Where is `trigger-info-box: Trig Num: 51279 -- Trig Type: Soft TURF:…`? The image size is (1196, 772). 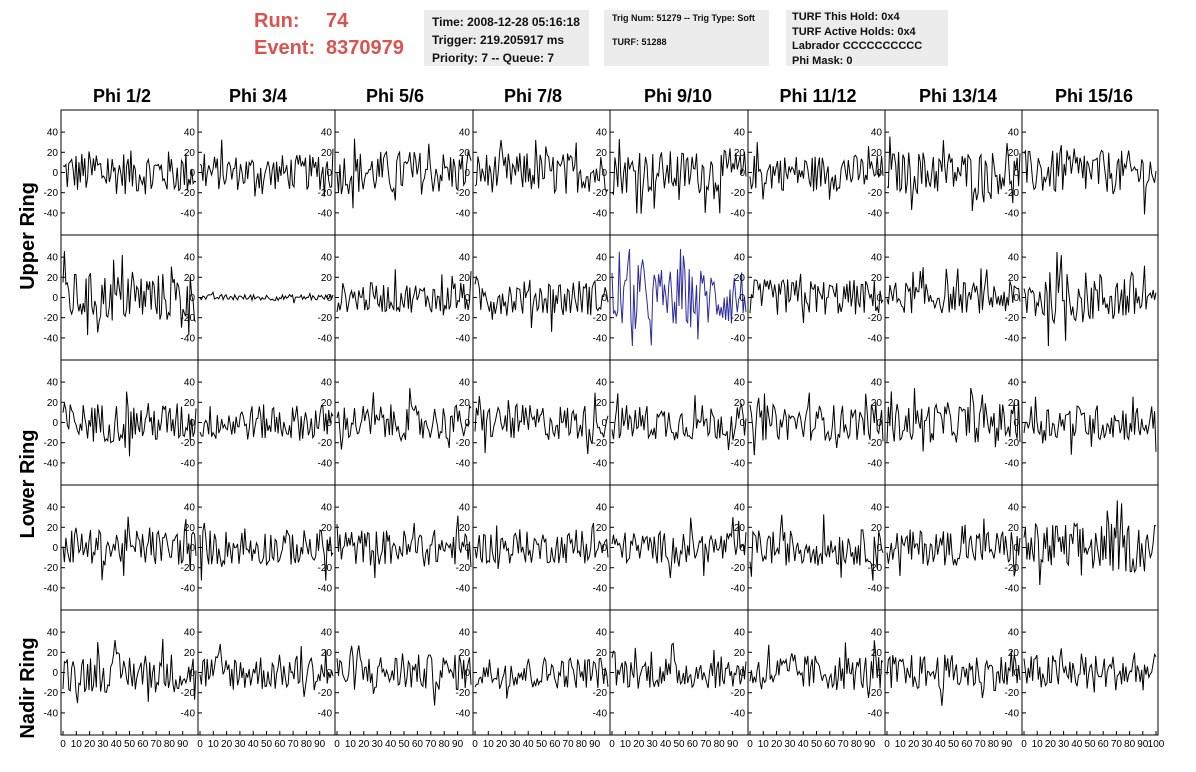 trigger-info-box: Trig Num: 51279 -- Trig Type: Soft TURF:… is located at coordinates (686, 38).